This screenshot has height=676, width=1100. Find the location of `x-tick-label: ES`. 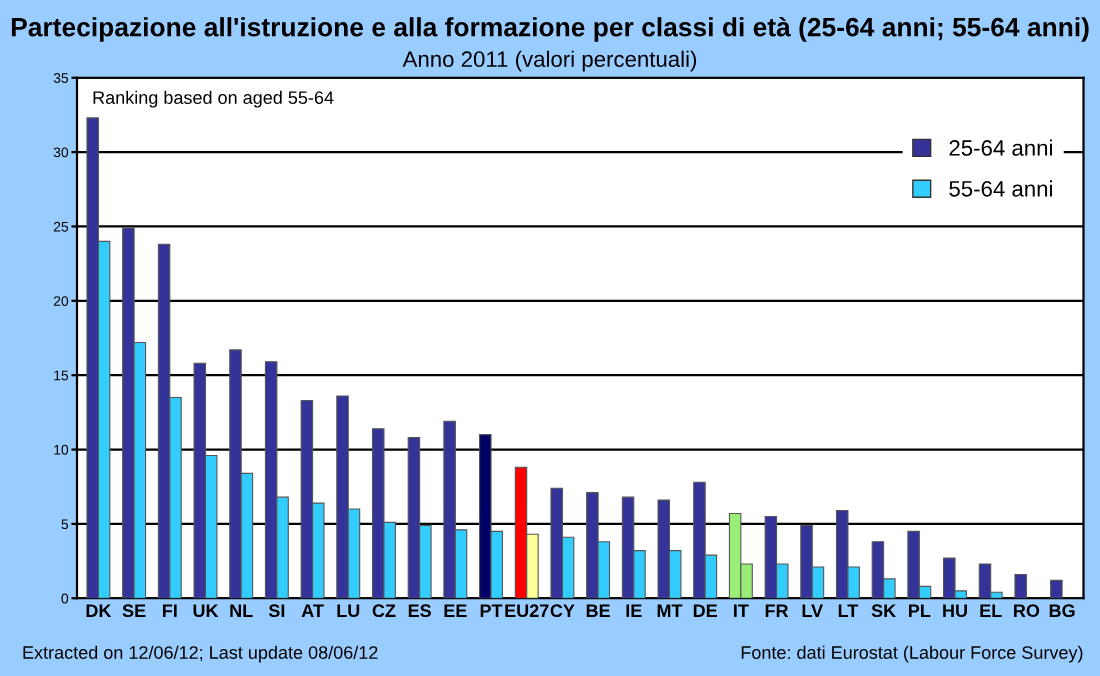

x-tick-label: ES is located at coordinates (419, 611).